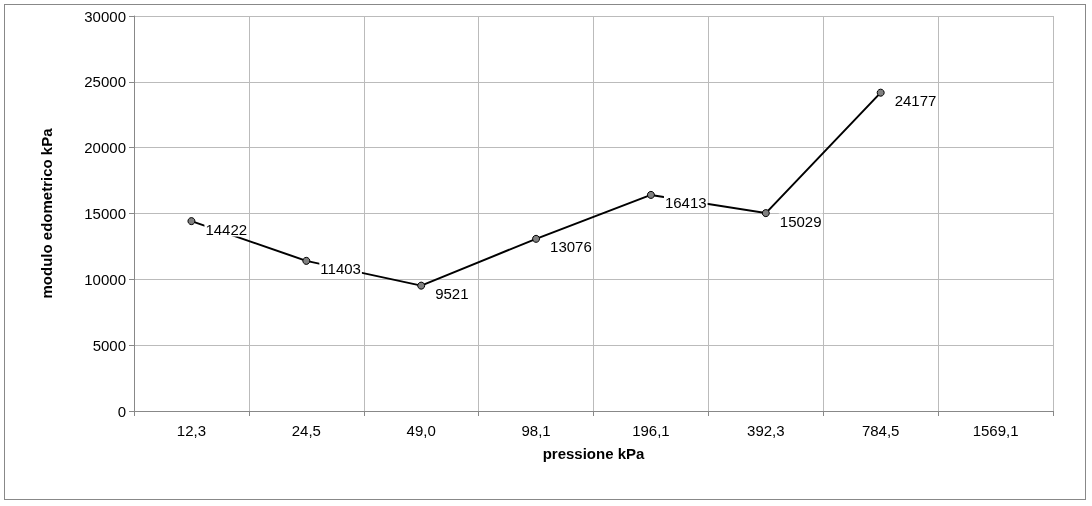 This screenshot has height=506, width=1092. What do you see at coordinates (421, 430) in the screenshot?
I see `x-tick-label: 49,0` at bounding box center [421, 430].